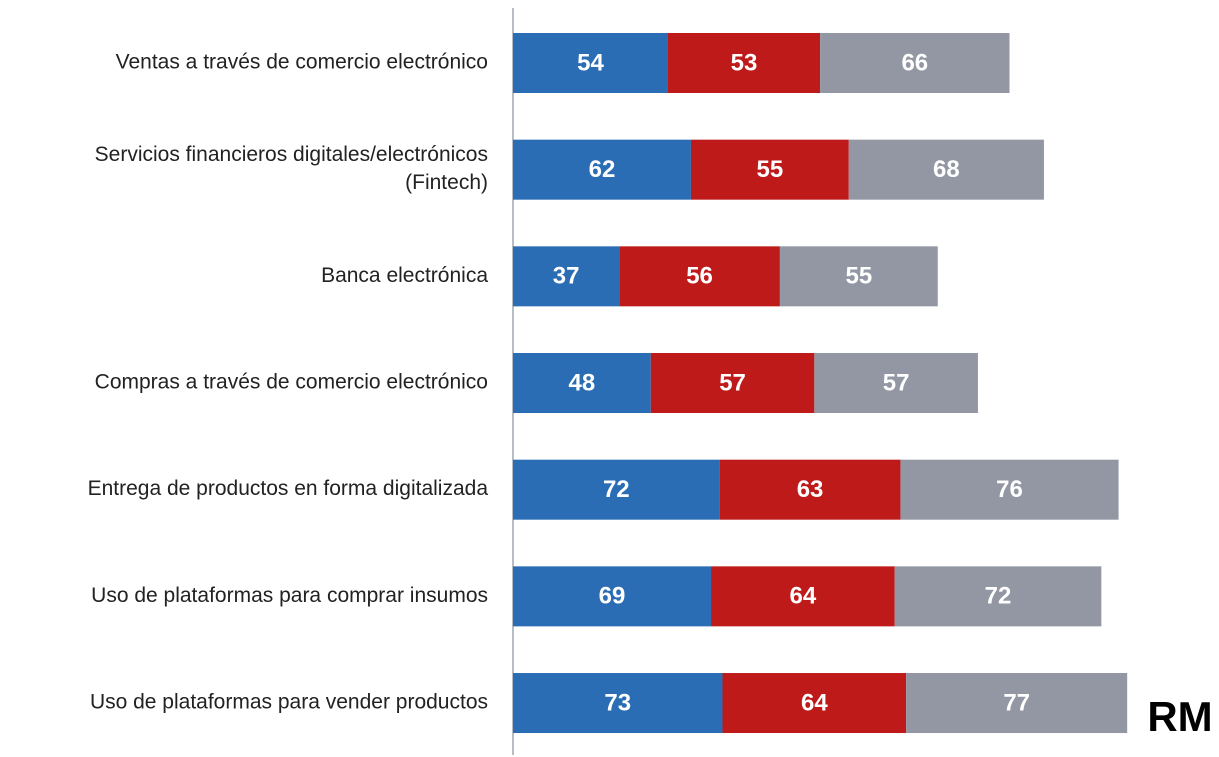  I want to click on category-label: Banca electrónica, so click(404, 275).